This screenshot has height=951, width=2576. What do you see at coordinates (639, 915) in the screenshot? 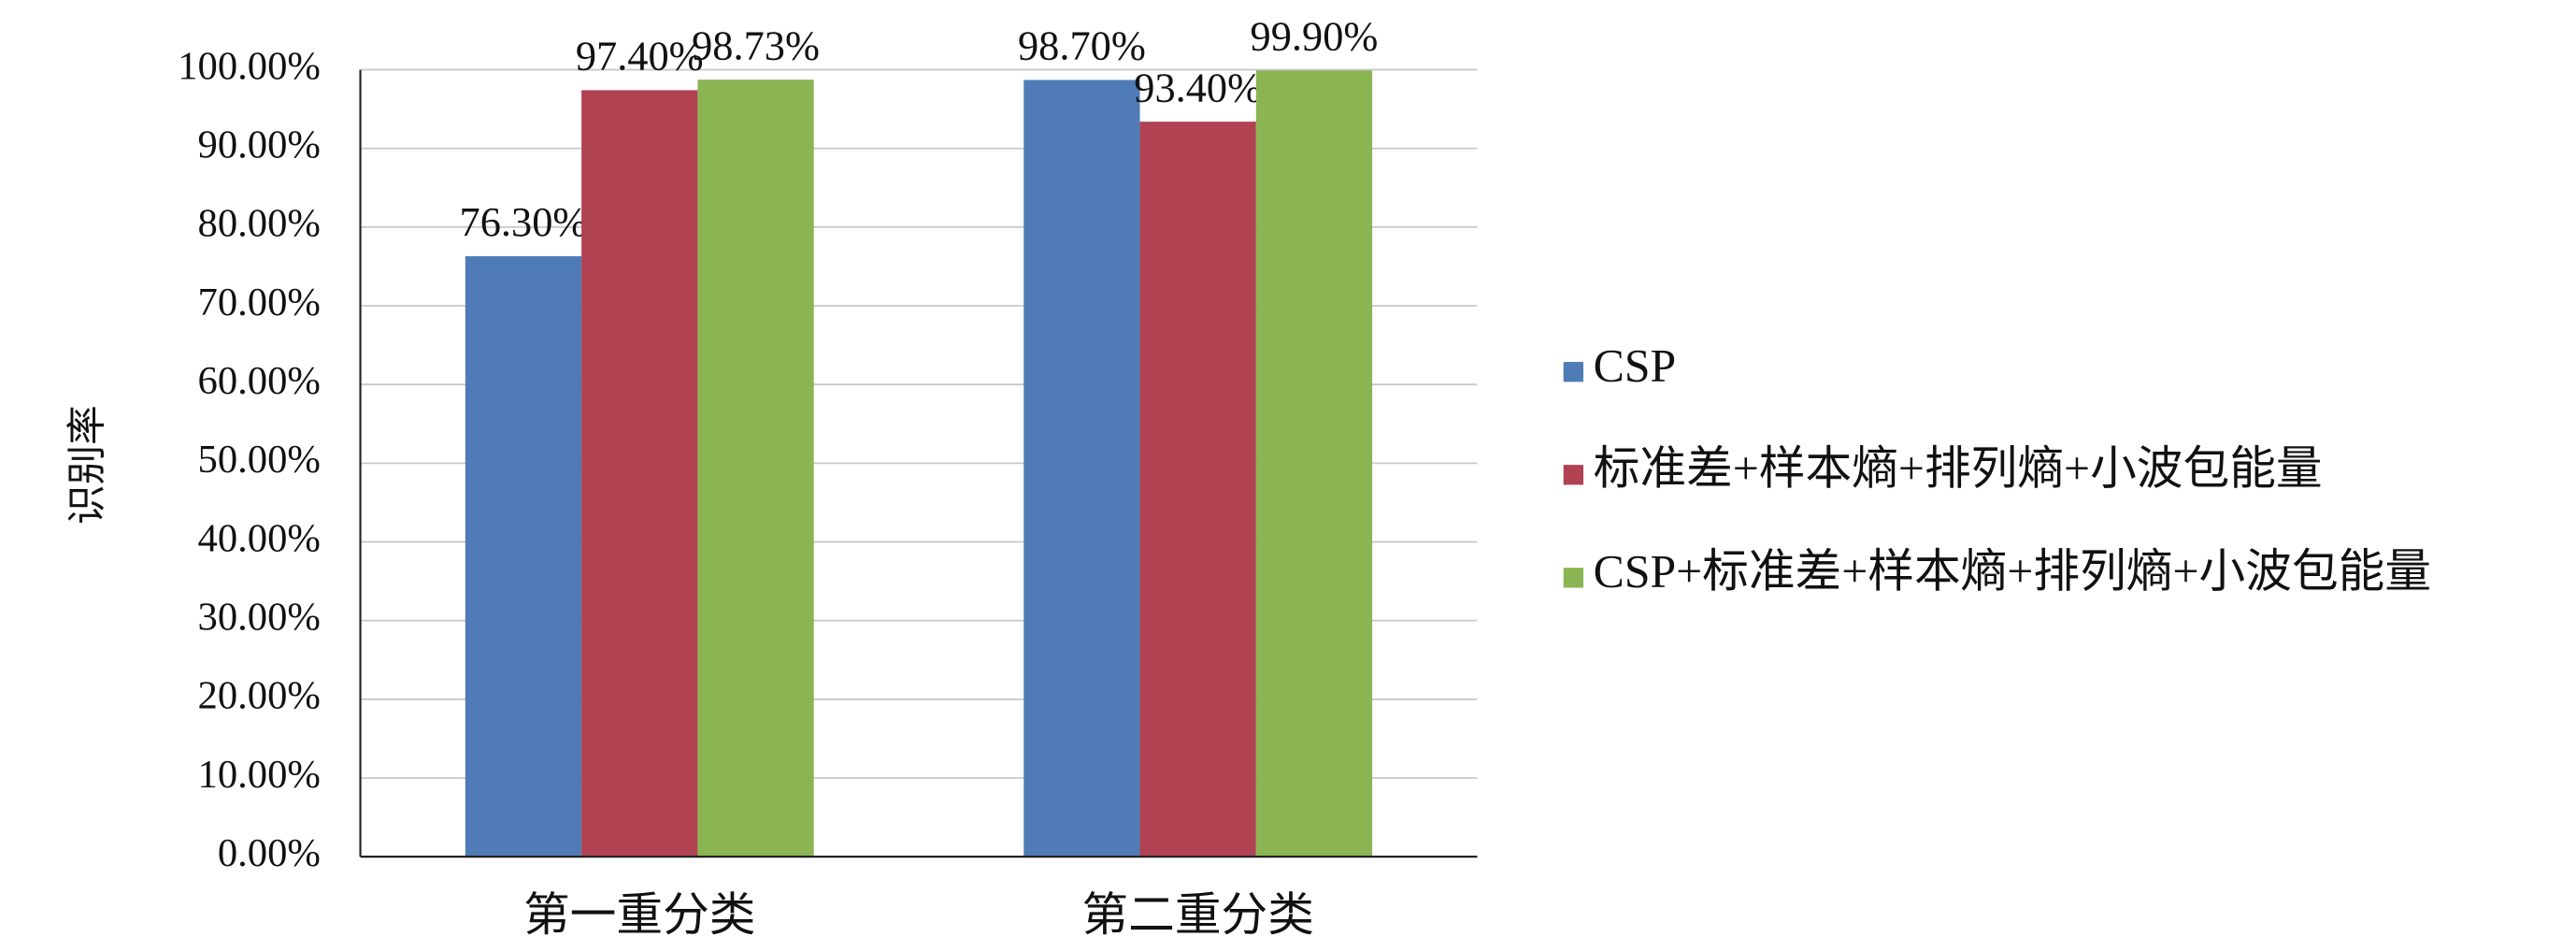
I see `x-tick-label: 第一重分类` at bounding box center [639, 915].